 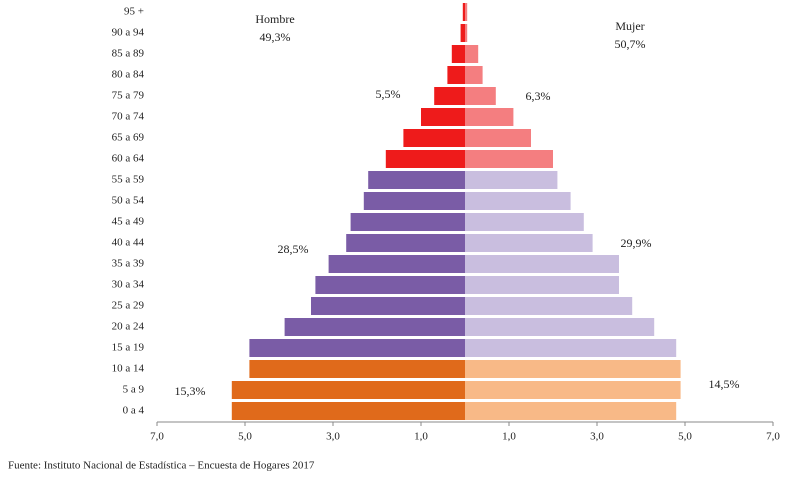 What do you see at coordinates (134, 411) in the screenshot?
I see `age-label: 0 a 4` at bounding box center [134, 411].